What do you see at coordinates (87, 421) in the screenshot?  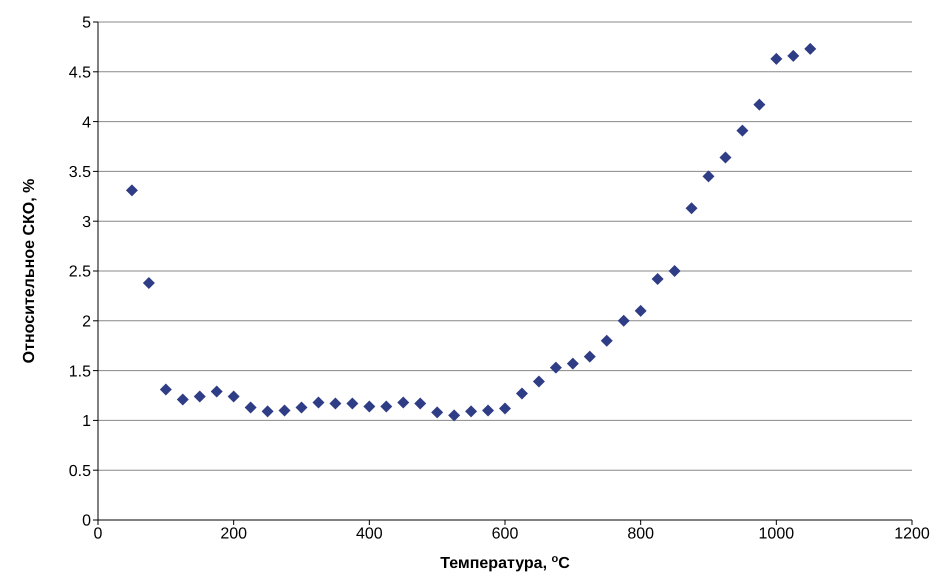 I see `y-tick-label: 1` at bounding box center [87, 421].